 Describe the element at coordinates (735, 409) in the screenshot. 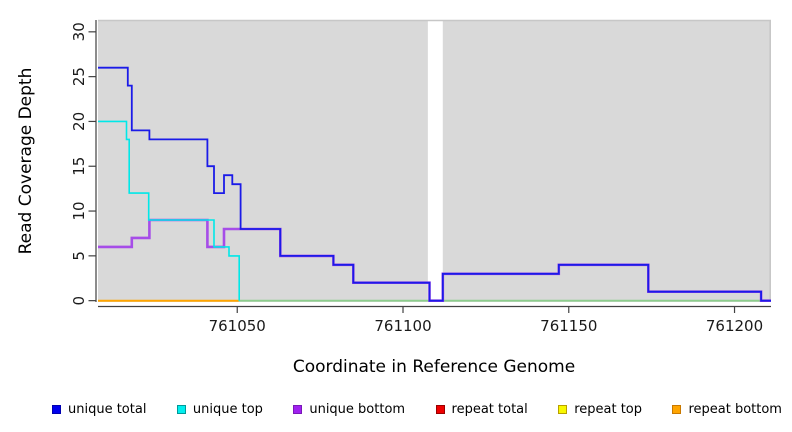

I see `legend-label: repeat bottom` at that location.